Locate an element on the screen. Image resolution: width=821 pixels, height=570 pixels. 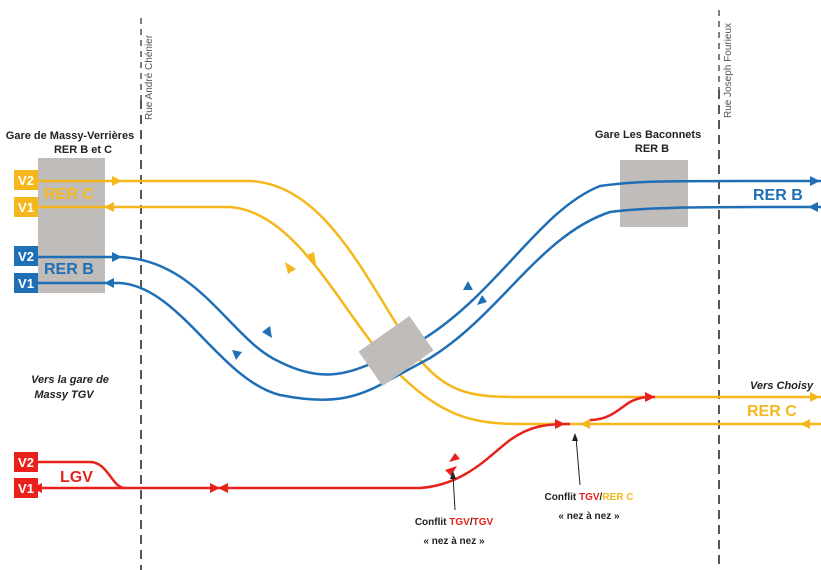
tag-rer-c-v2 is located at coordinates (26, 180).